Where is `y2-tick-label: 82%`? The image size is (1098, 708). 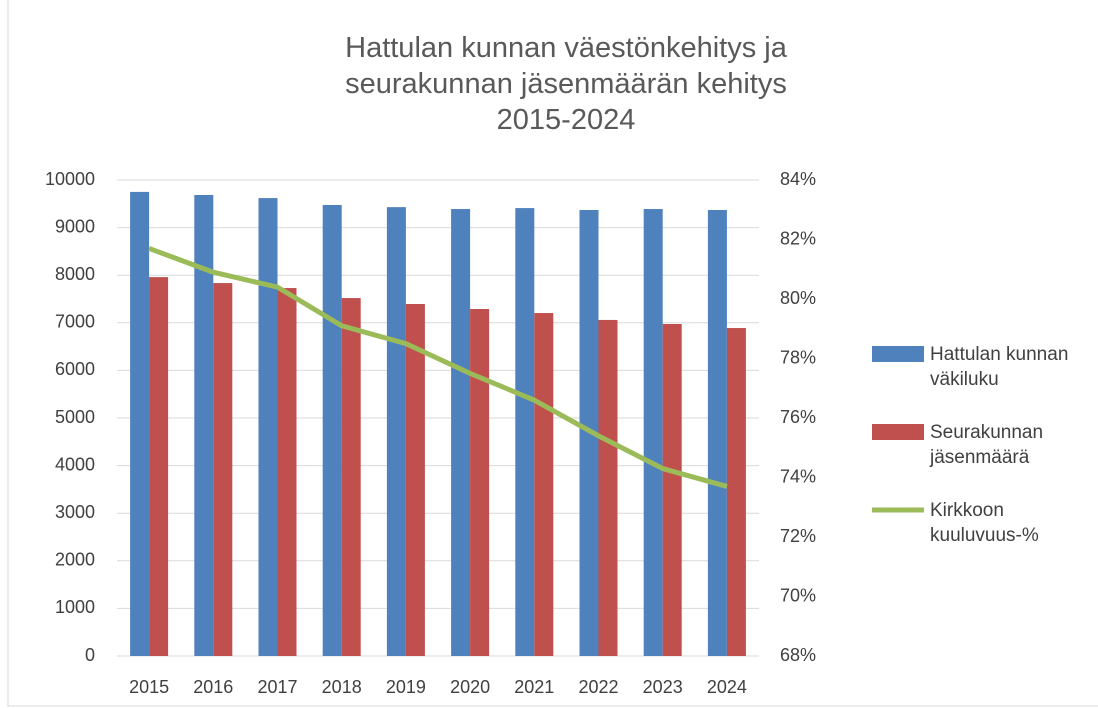
y2-tick-label: 82% is located at coordinates (798, 238).